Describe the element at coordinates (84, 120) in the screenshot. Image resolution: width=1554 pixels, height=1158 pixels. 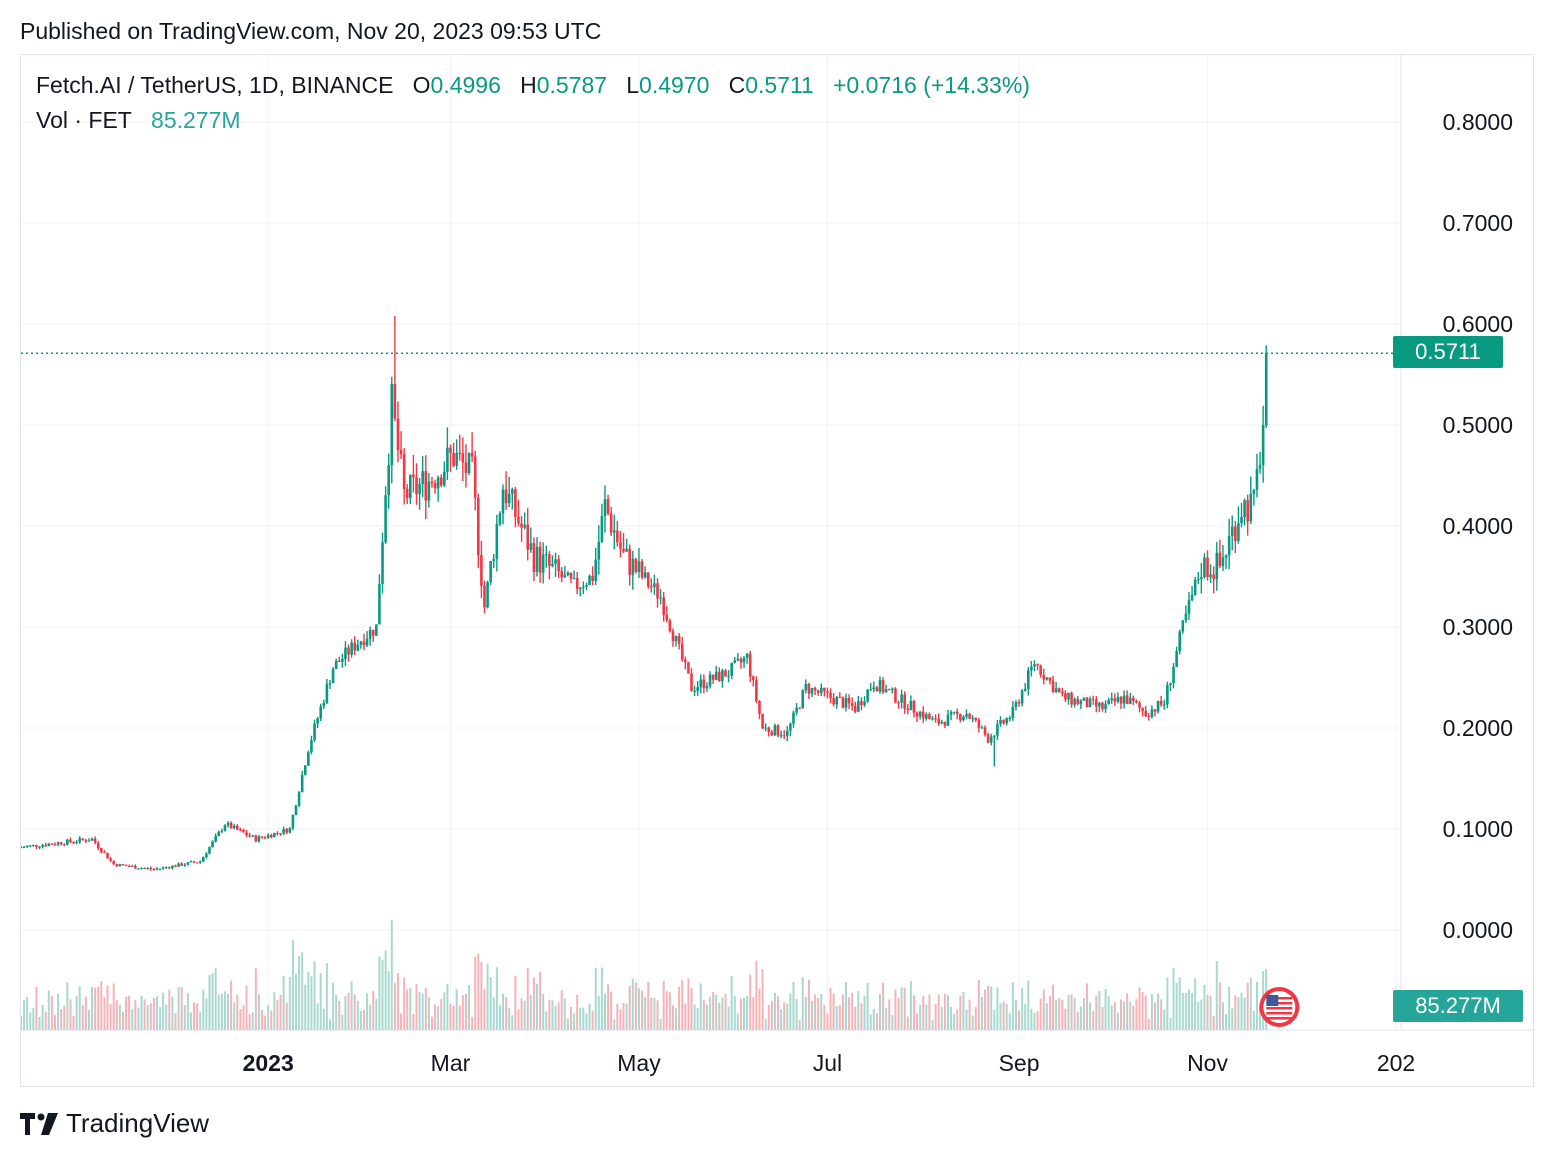
I see `volume-label: Vol · FET` at that location.